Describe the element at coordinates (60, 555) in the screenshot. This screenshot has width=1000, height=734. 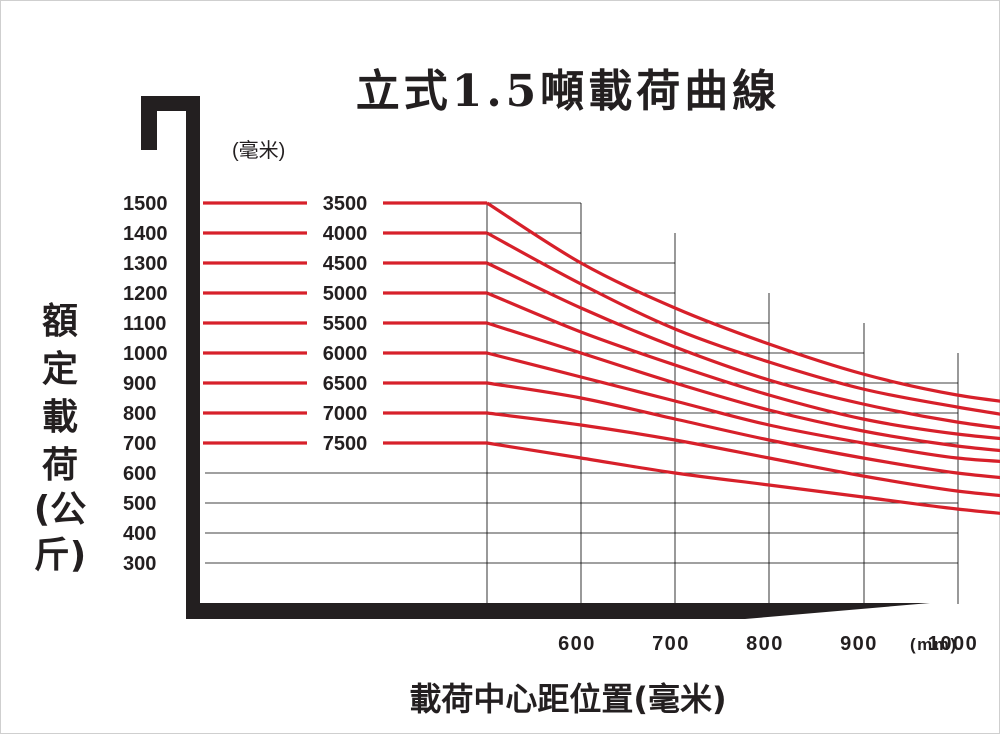
I see `y-axis-label-char: 斤)` at that location.